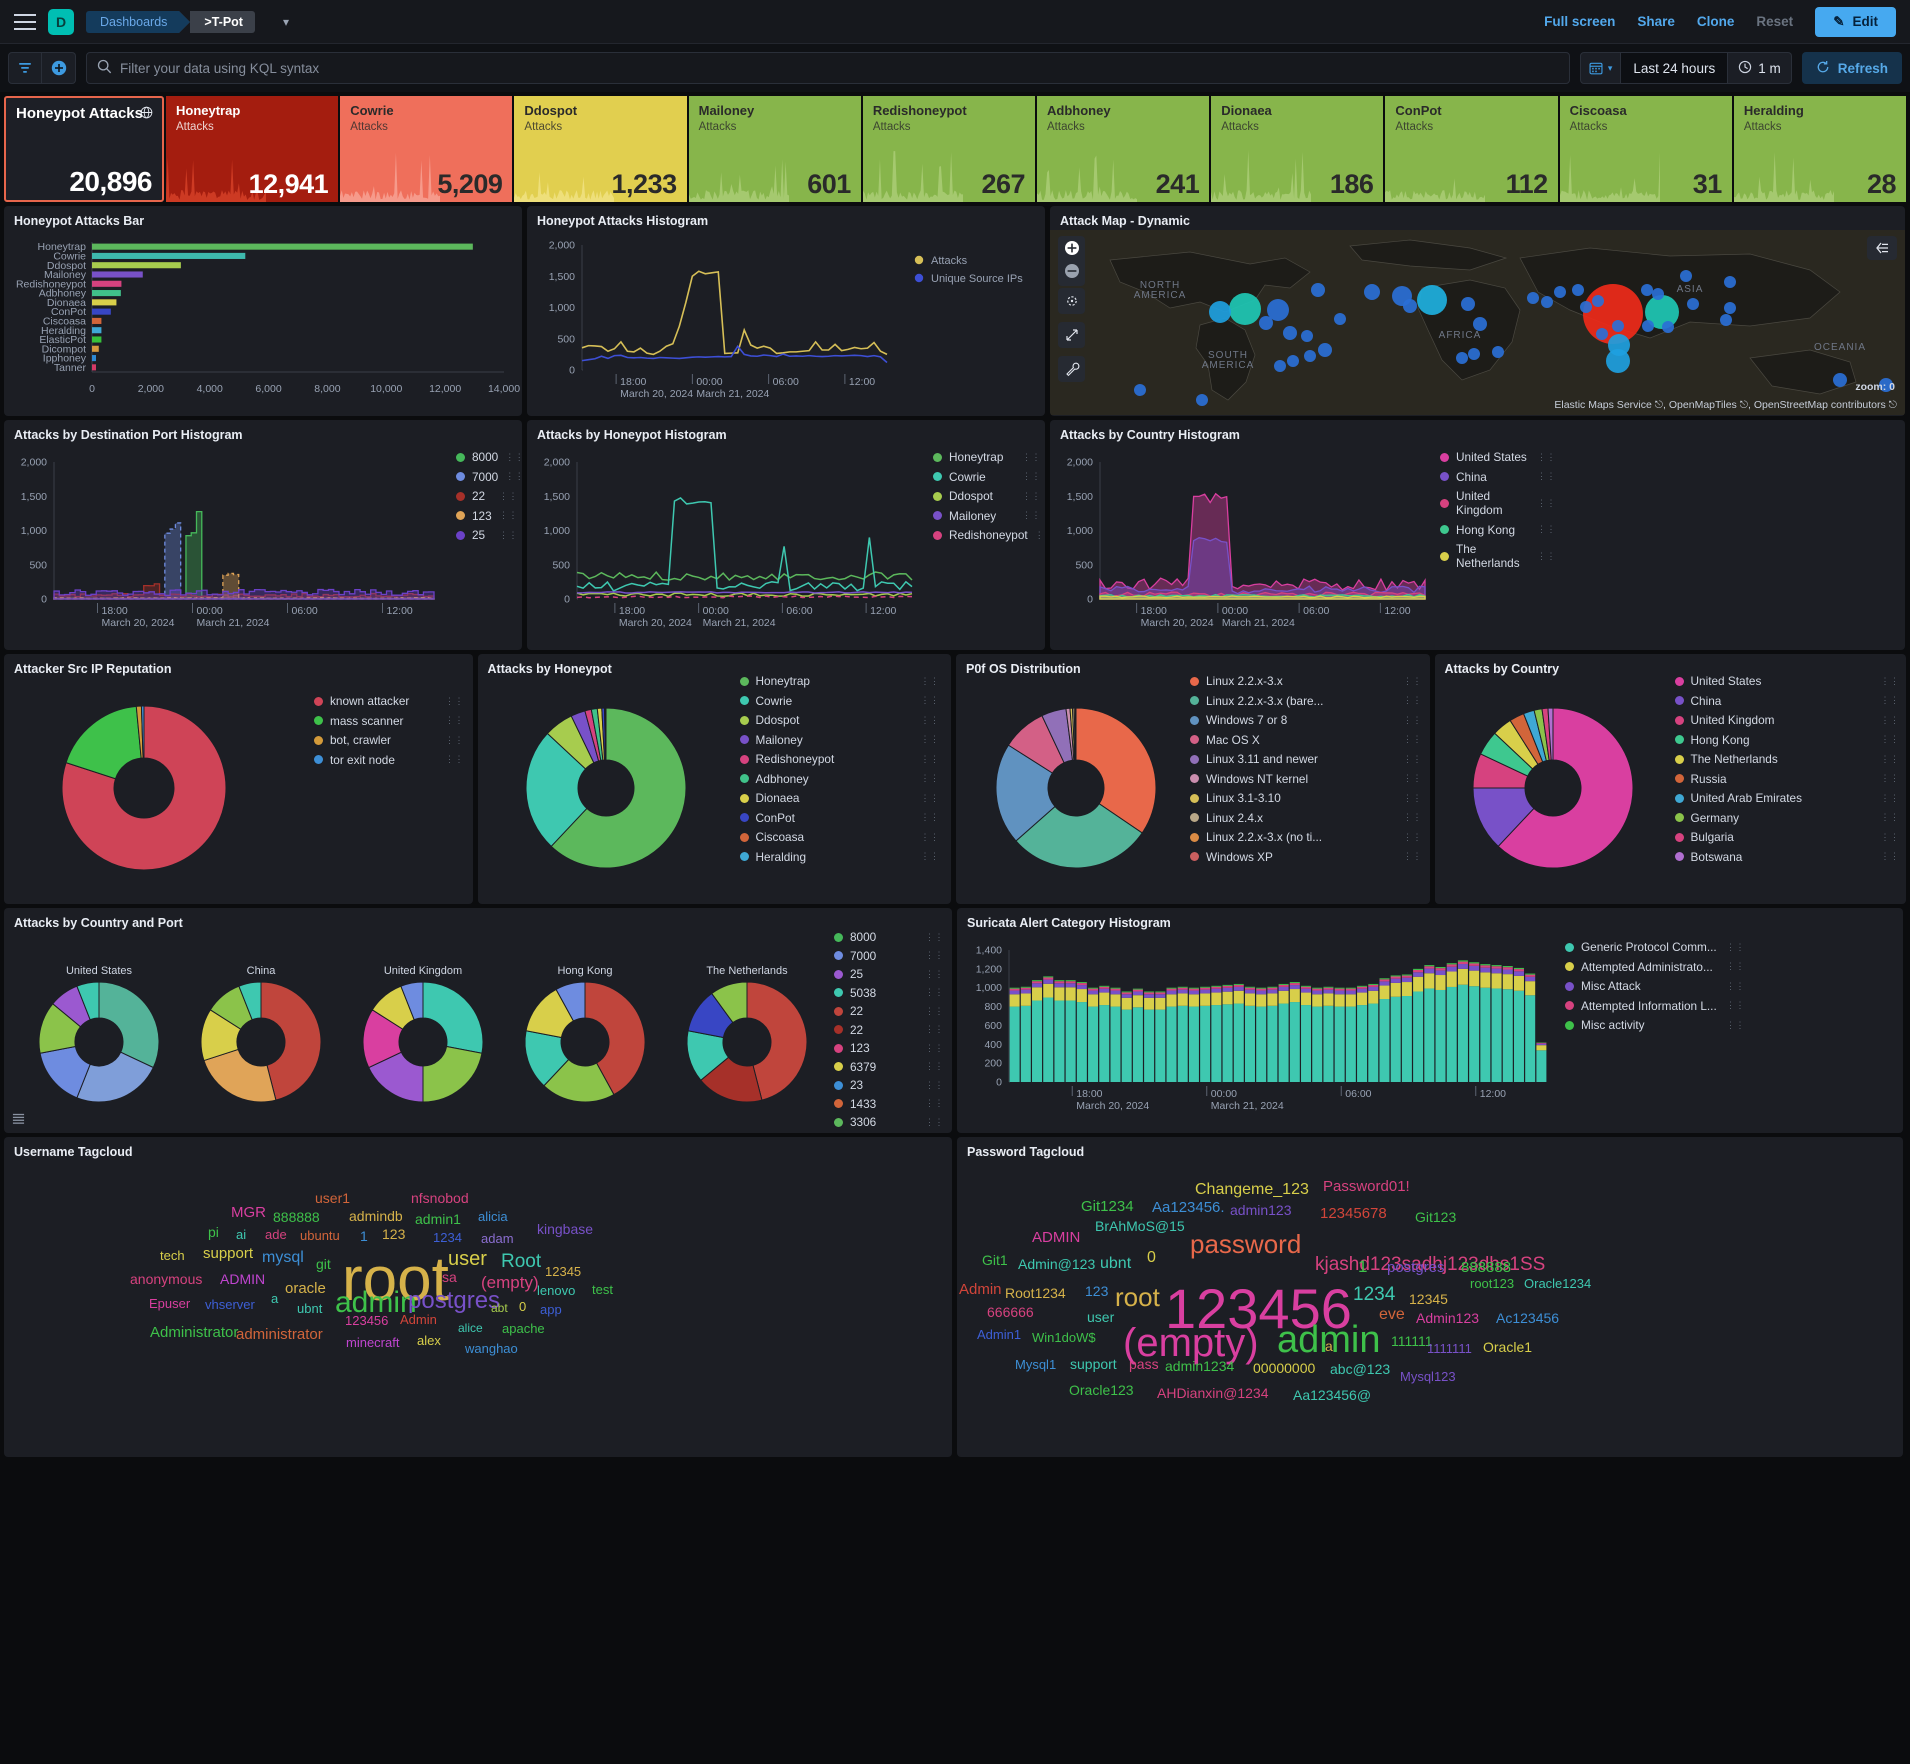 The width and height of the screenshot is (1910, 1764). I want to click on tagcloud-tag: pass, so click(1144, 1364).